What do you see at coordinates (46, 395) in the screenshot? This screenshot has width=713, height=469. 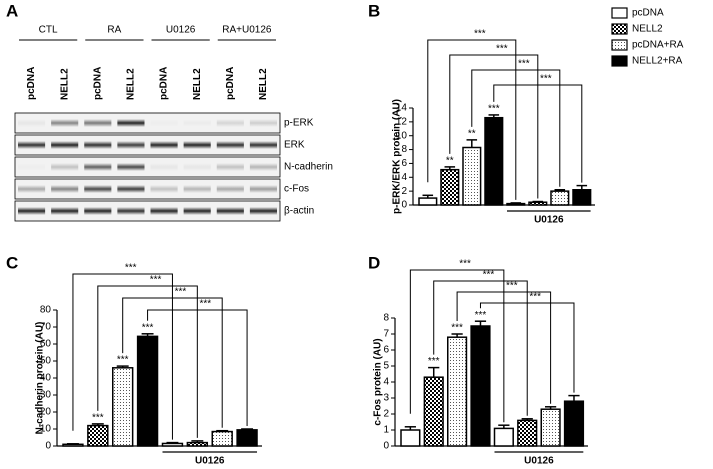 I see `y-tick-label: 30` at bounding box center [46, 395].